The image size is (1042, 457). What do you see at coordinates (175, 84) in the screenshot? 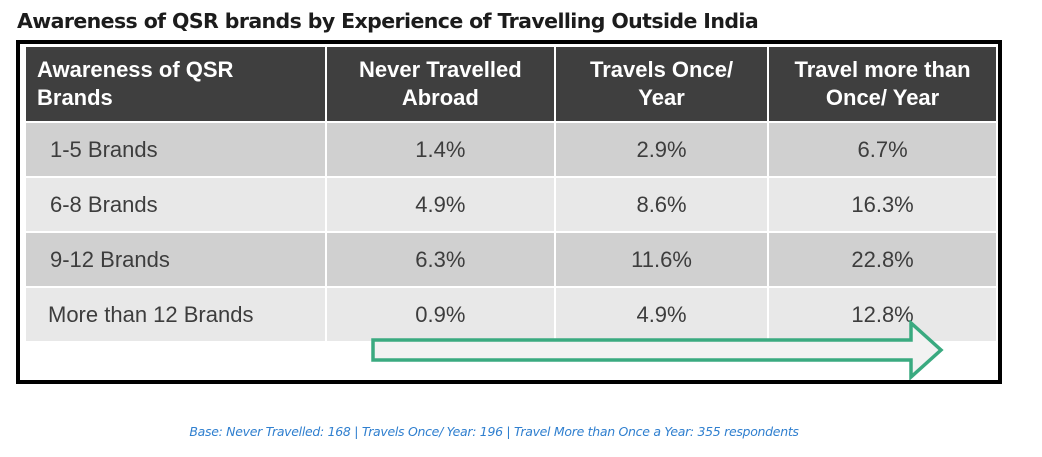
I see `header-awareness: Awareness of QSR Brands` at bounding box center [175, 84].